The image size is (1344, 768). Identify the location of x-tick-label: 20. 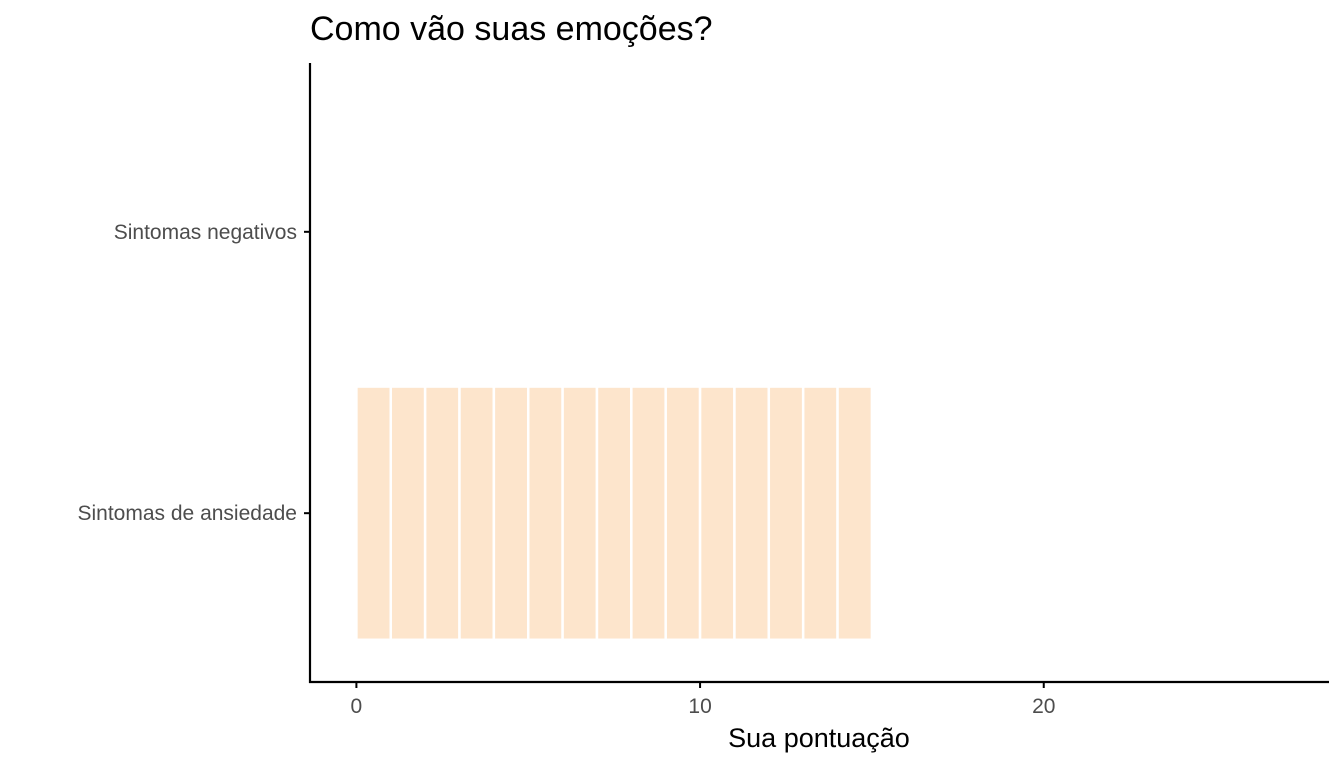
(1043, 706).